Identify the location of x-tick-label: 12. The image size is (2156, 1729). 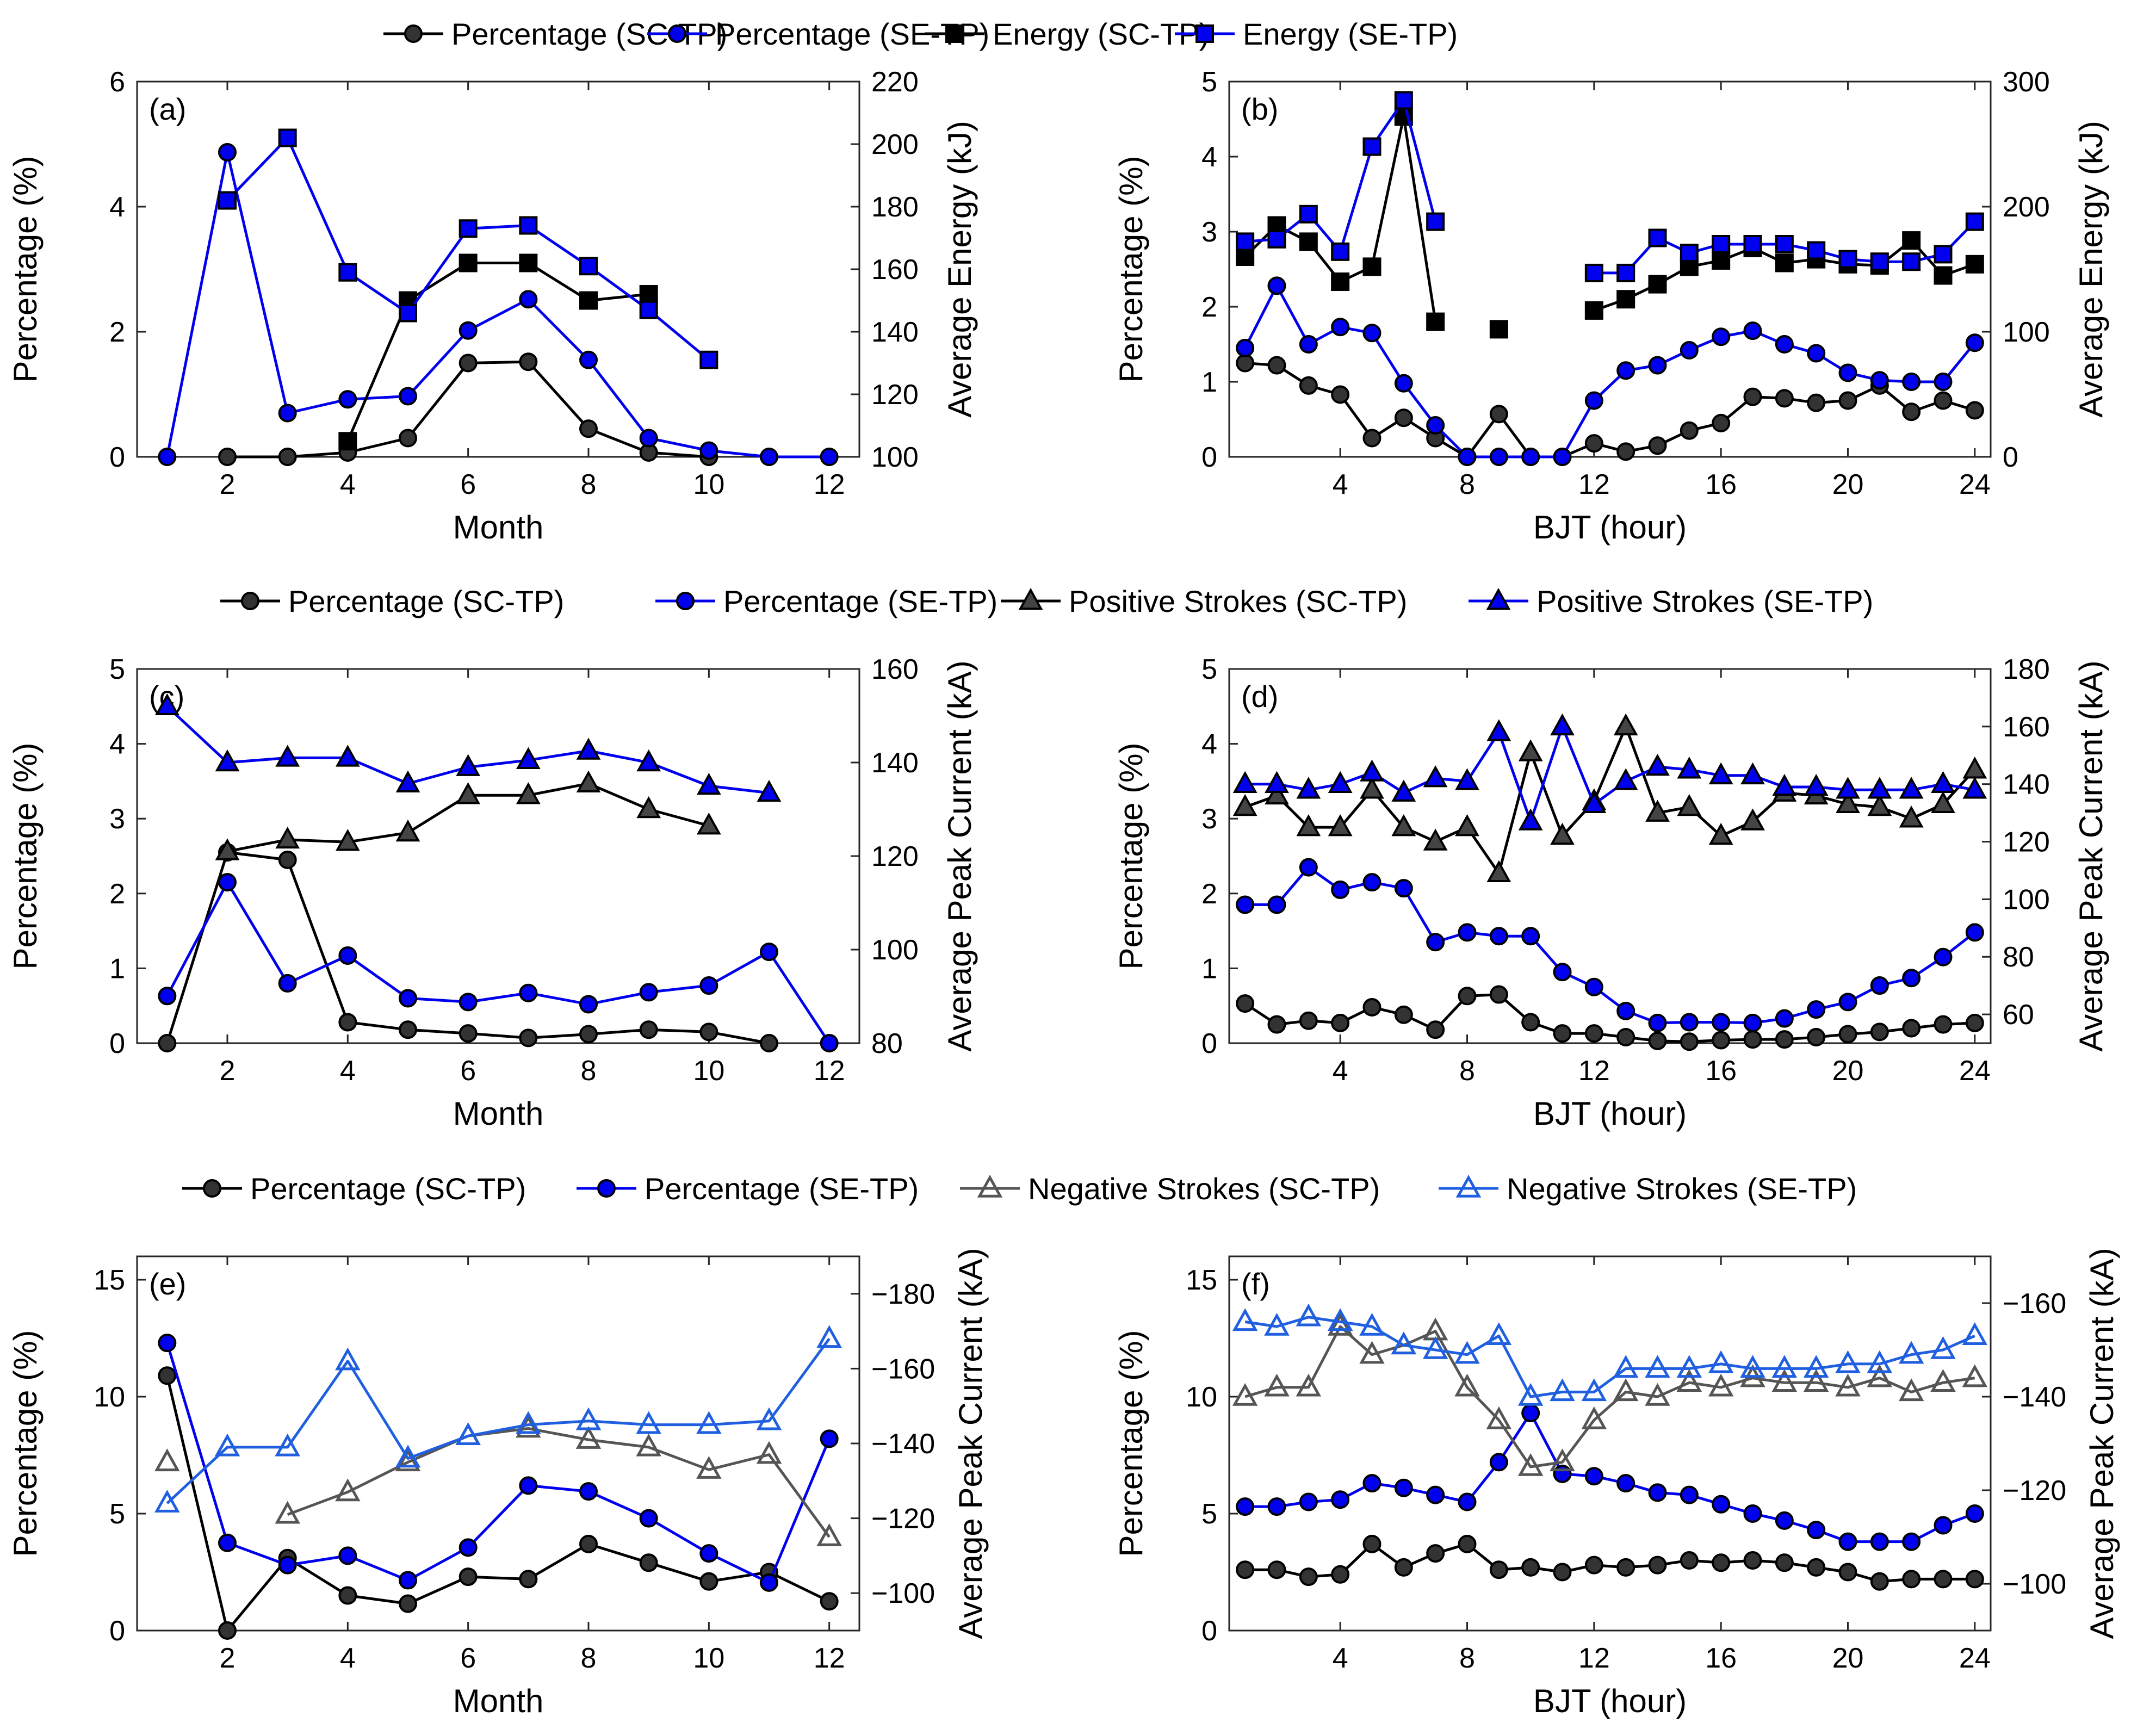
(1594, 1071).